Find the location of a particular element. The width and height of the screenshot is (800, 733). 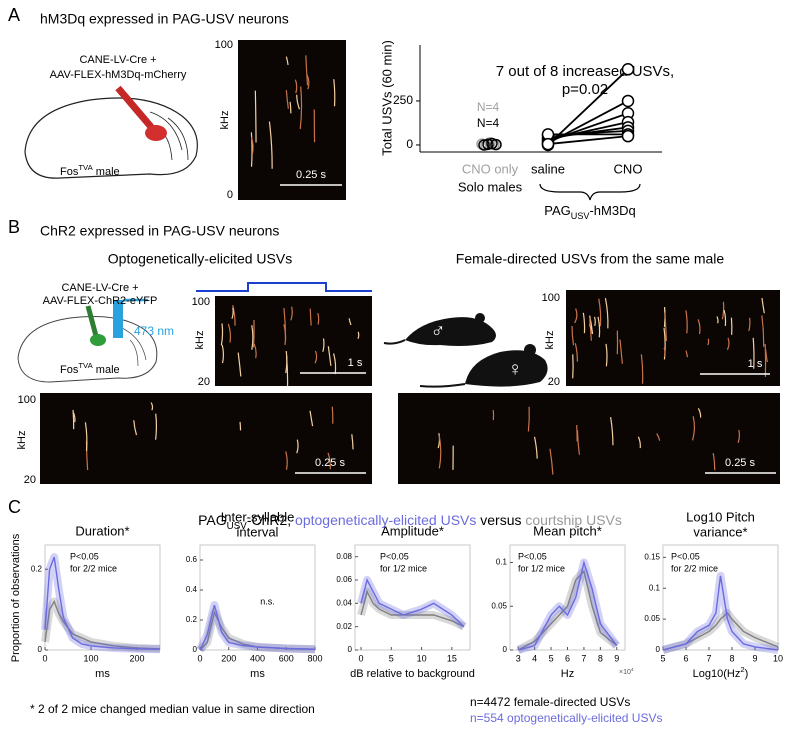

y-axis-label: Total USVs (60 min) is located at coordinates (386, 98).